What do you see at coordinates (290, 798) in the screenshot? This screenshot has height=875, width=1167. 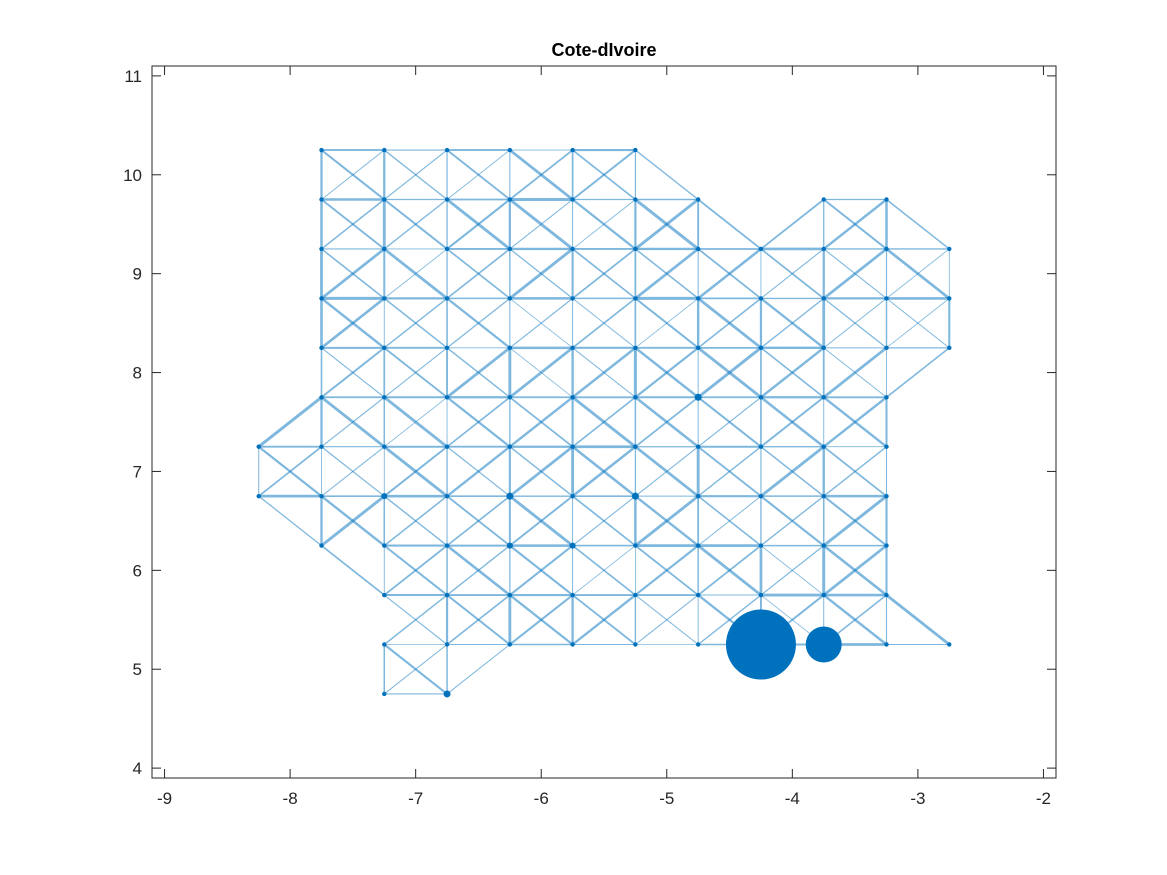 I see `x-tick-label: -8` at bounding box center [290, 798].